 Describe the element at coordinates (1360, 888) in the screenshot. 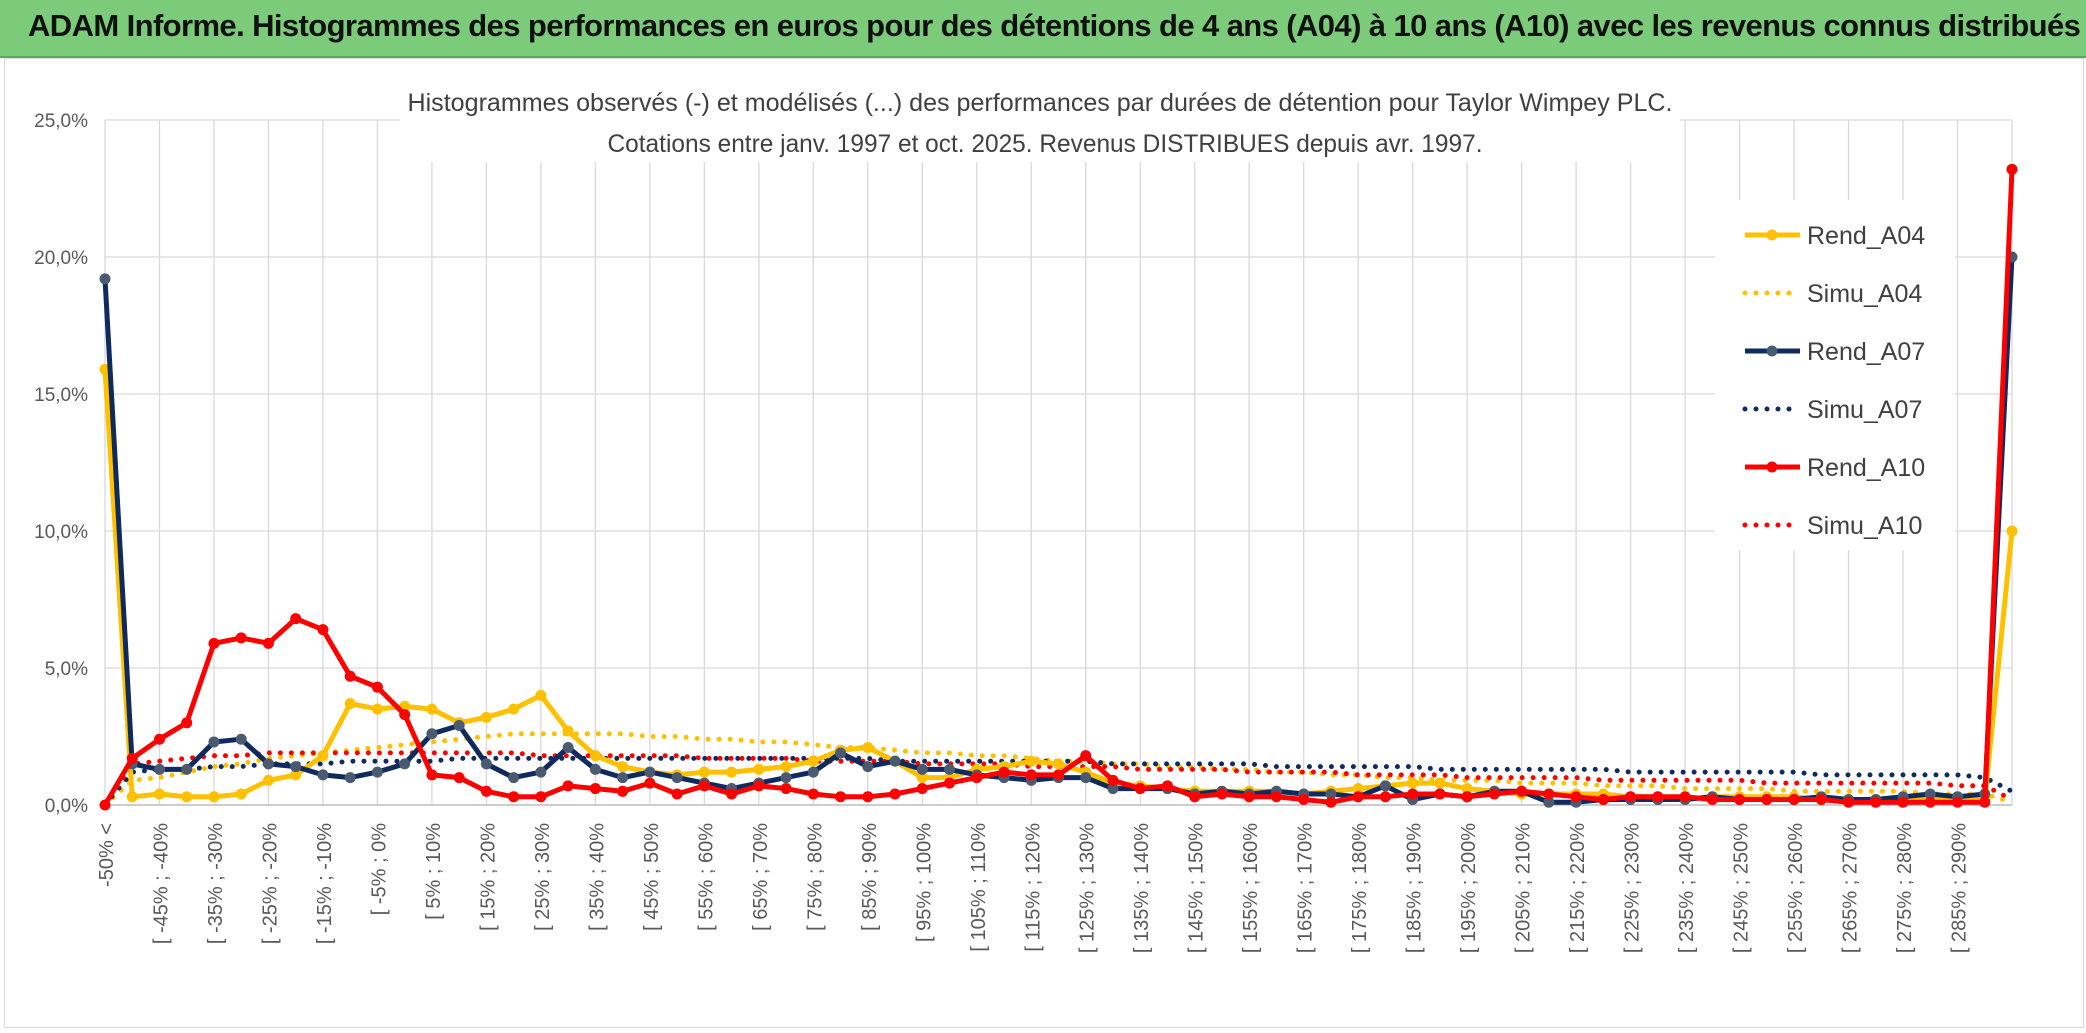

I see `x-tick-label: [ 175% ; 180%` at that location.